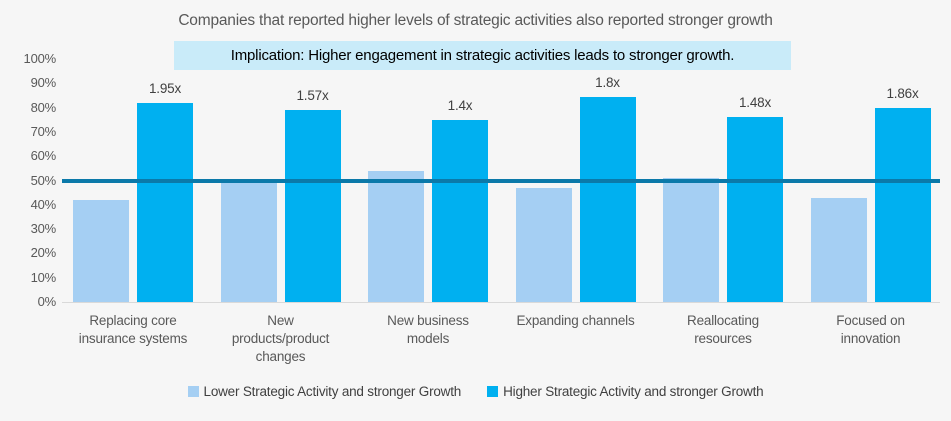 The image size is (951, 421). I want to click on x-axis-category-label: Expanding channels, so click(575, 320).